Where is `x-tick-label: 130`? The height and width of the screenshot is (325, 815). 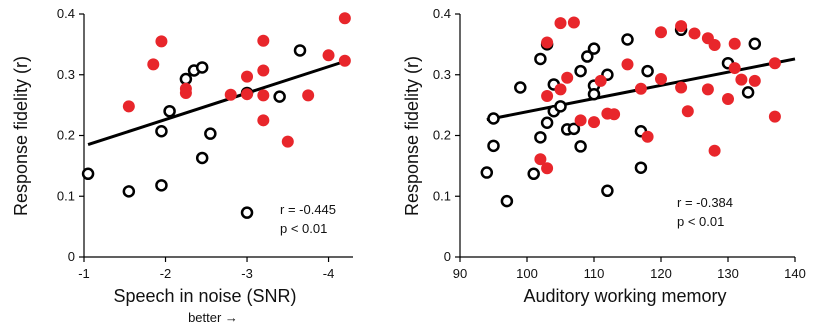
x-tick-label: 130 is located at coordinates (728, 273).